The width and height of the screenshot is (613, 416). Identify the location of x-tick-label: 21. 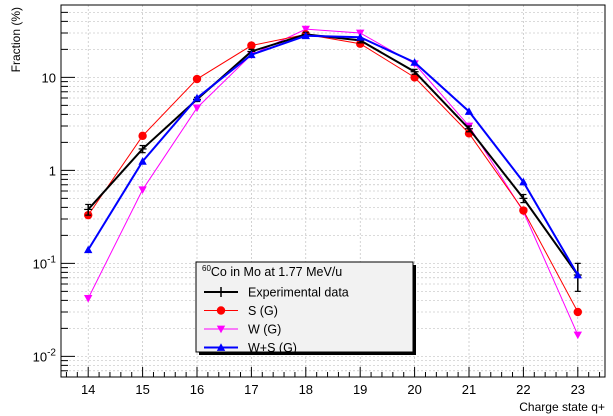
(469, 389).